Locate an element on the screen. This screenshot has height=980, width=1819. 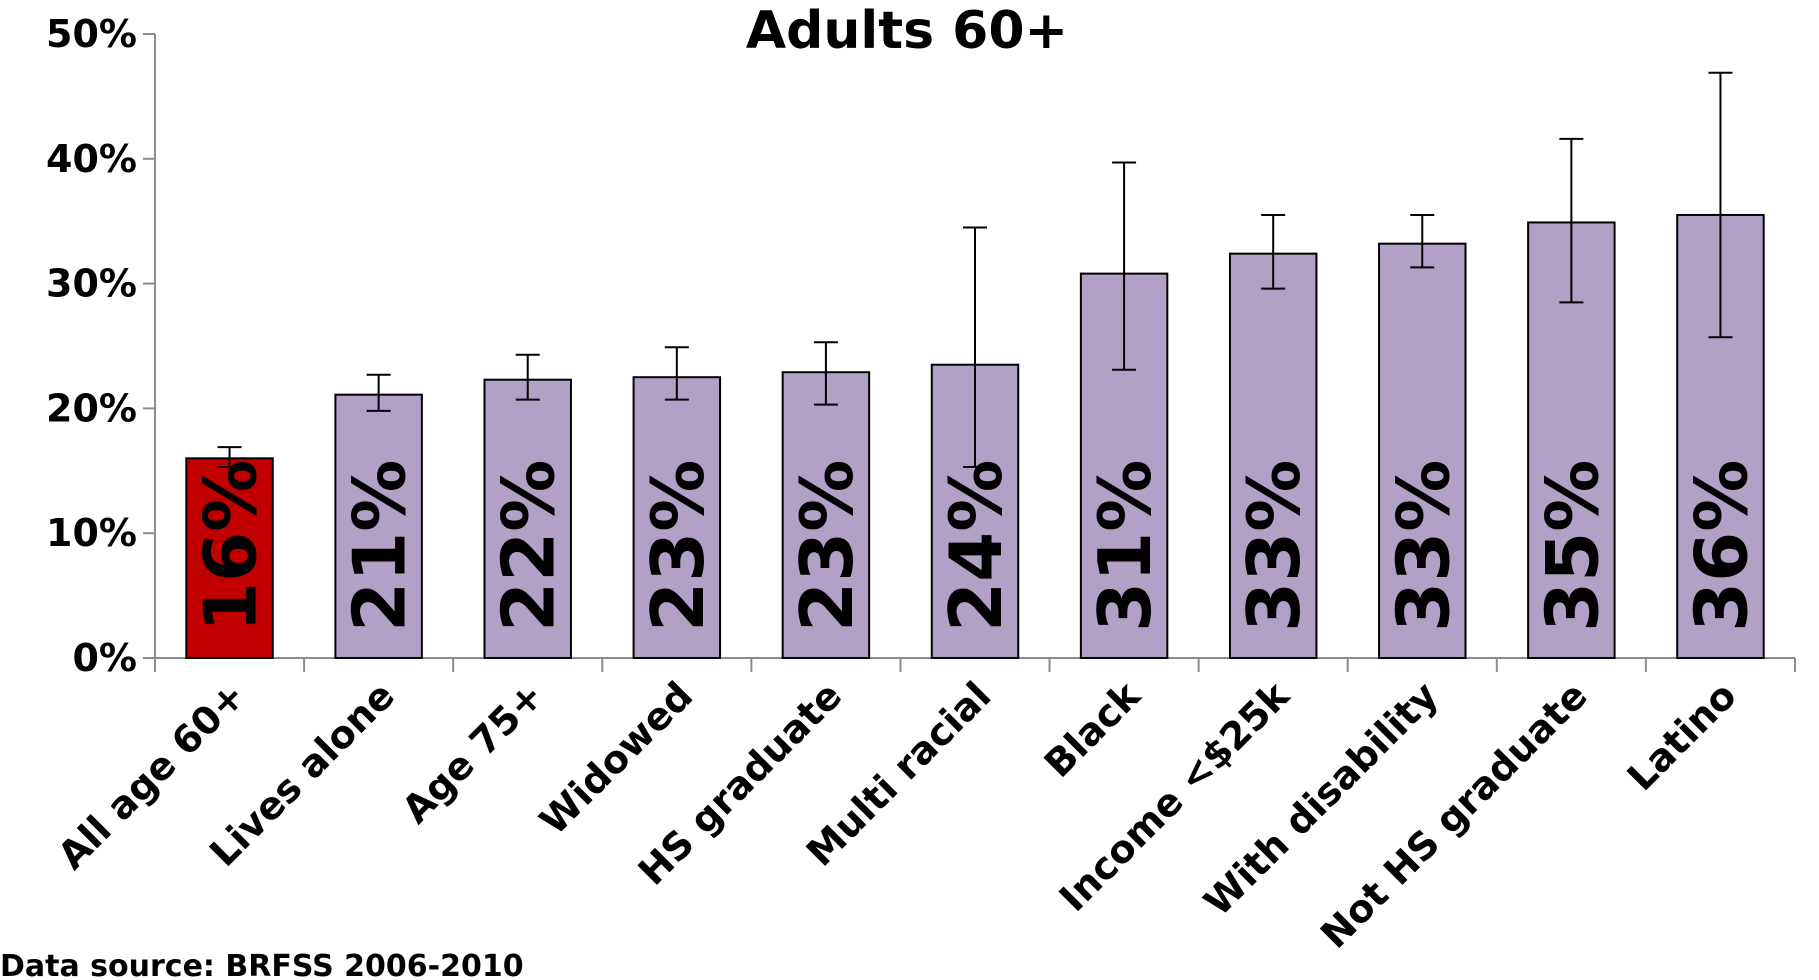
bar-data-label: 16% is located at coordinates (231, 546).